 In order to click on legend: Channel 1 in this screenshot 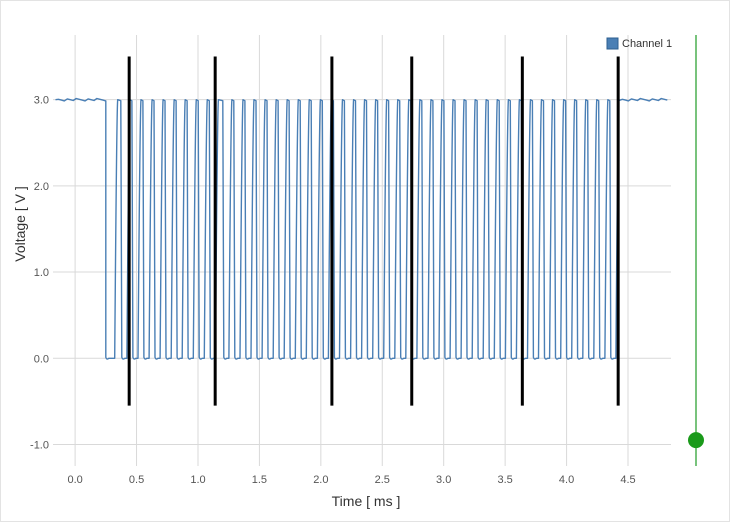, I will do `click(639, 43)`.